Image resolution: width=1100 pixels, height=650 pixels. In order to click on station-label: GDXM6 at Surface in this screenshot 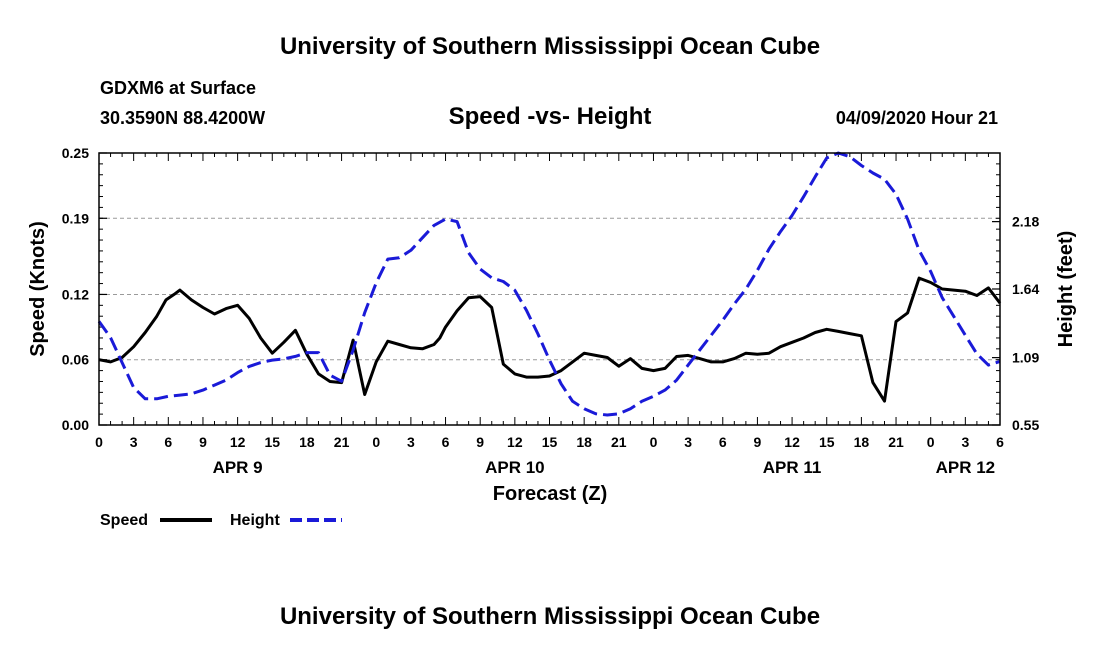, I will do `click(178, 88)`.